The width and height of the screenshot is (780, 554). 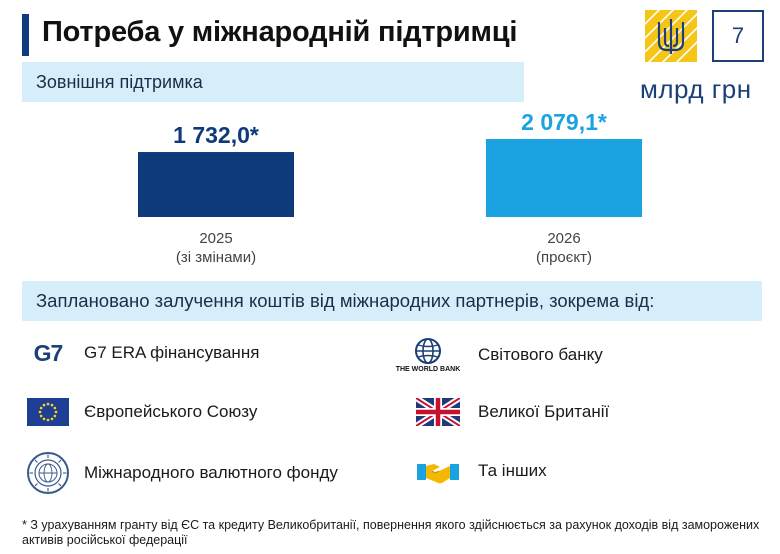 What do you see at coordinates (119, 82) in the screenshot?
I see `external-support-label: Зовнішня підтримка` at bounding box center [119, 82].